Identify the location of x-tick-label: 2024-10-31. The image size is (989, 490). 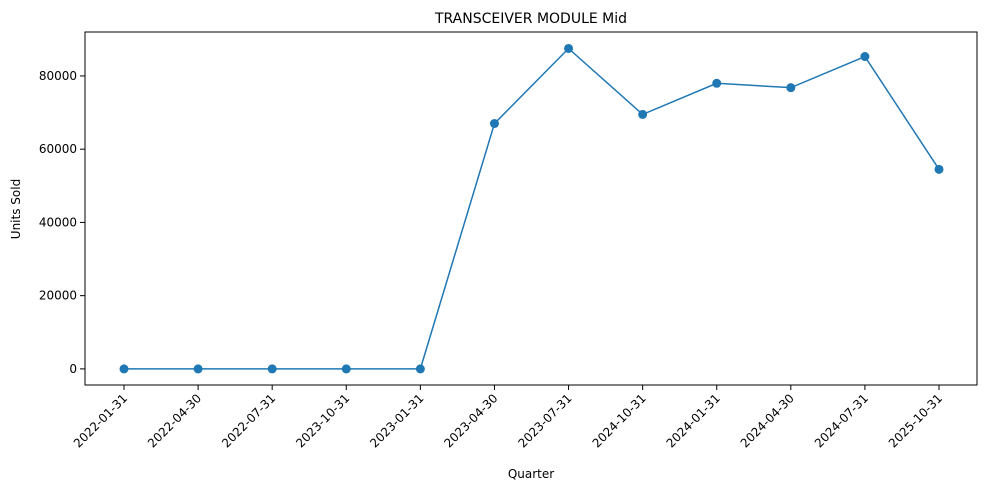
(619, 420).